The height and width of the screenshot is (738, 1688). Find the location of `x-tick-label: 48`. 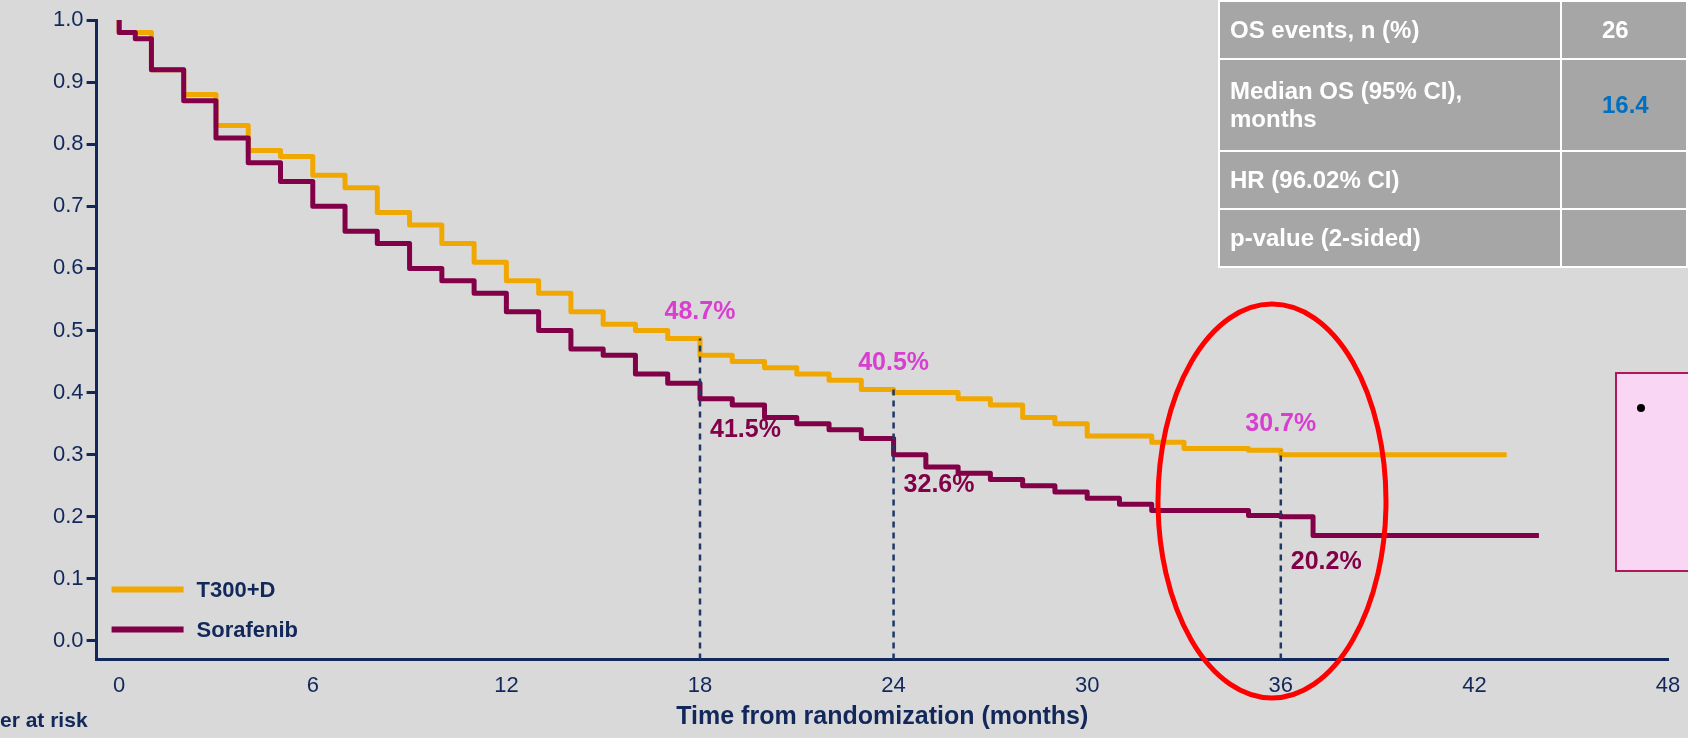

x-tick-label: 48 is located at coordinates (1668, 684).